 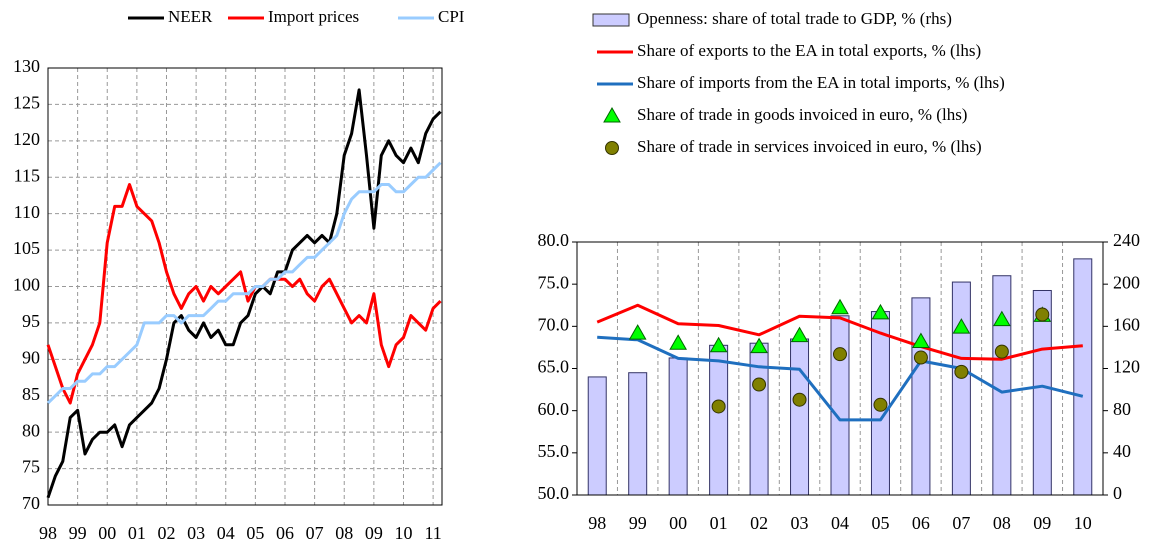 I want to click on y-tick-label: 75.0, so click(x=554, y=282).